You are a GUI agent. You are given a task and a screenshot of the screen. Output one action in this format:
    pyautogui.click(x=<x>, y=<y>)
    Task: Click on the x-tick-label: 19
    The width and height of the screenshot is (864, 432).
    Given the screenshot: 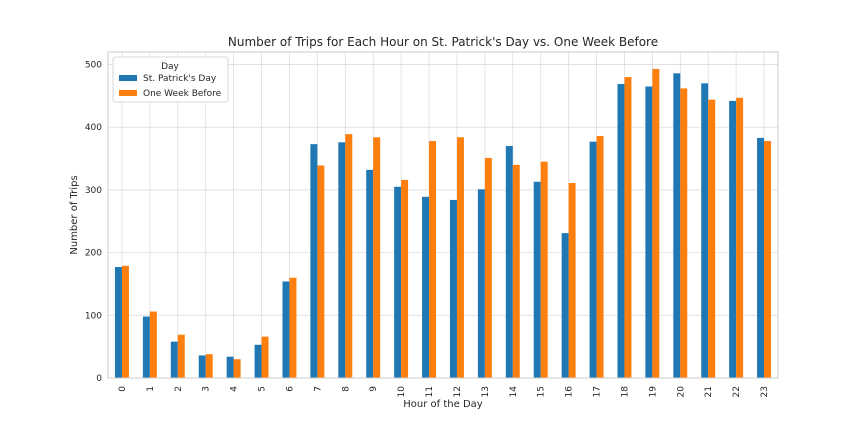 What is the action you would take?
    pyautogui.click(x=653, y=392)
    